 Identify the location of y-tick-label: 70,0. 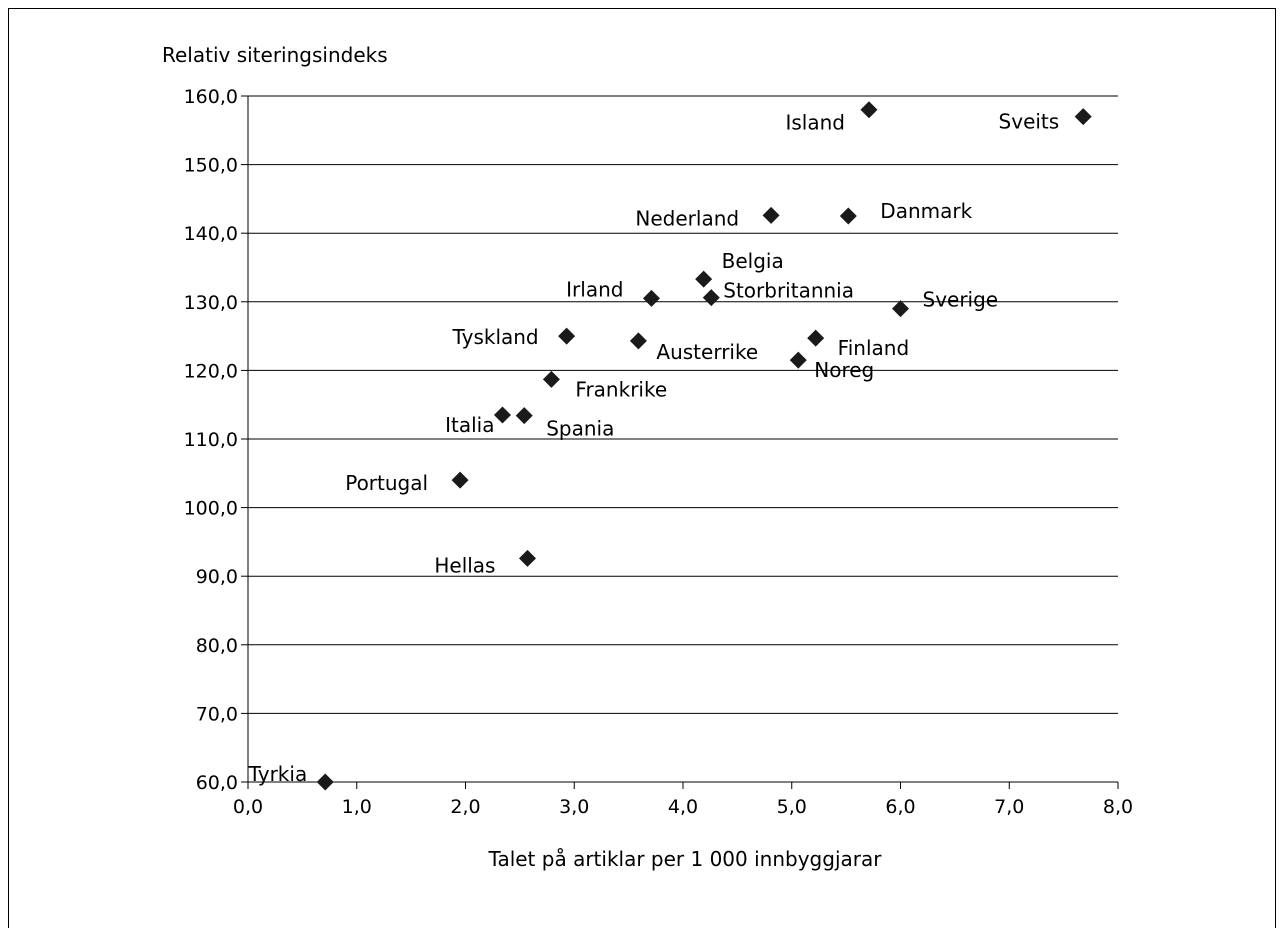
(217, 714).